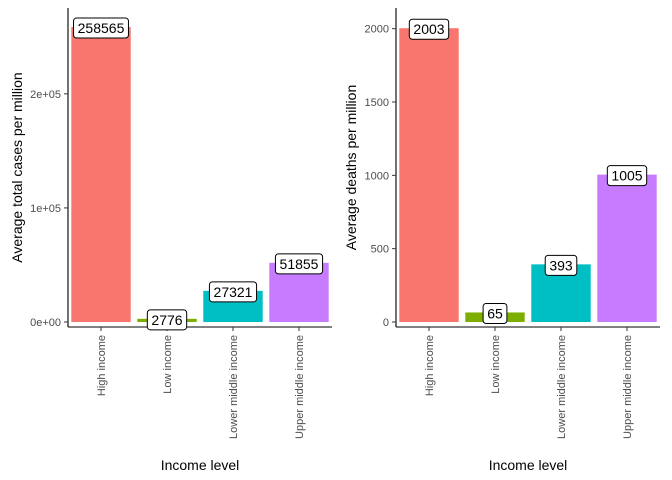 The image size is (672, 480). I want to click on y-tick-label-cases-1: 1e+05, so click(45, 209).